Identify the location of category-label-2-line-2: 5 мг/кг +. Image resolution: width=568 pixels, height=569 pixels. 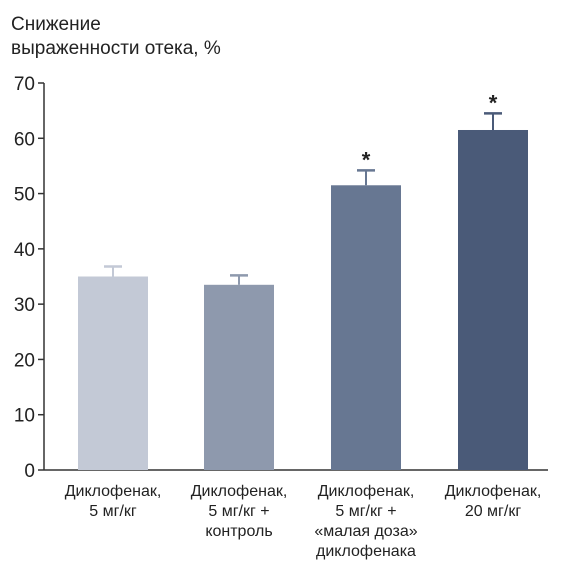
(238, 511).